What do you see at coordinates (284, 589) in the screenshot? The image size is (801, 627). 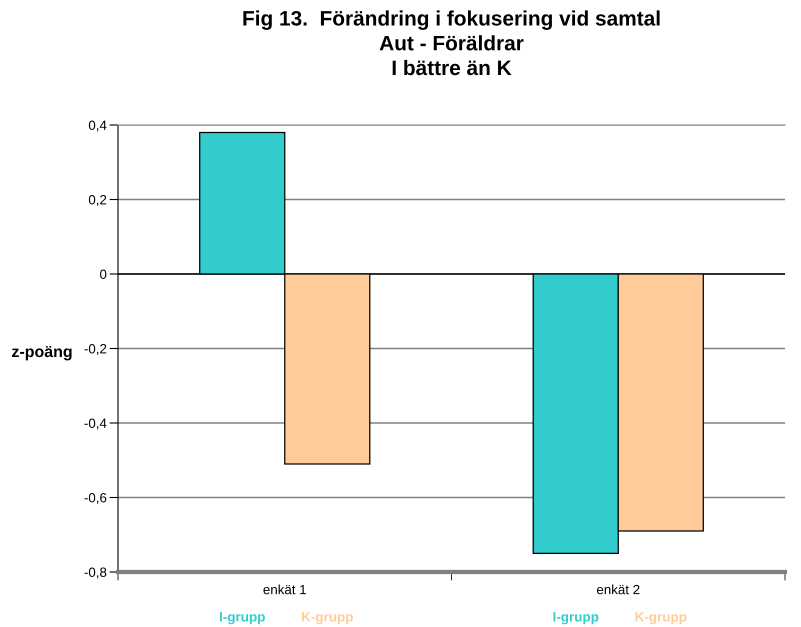 I see `x-tick-label: enkät 1` at bounding box center [284, 589].